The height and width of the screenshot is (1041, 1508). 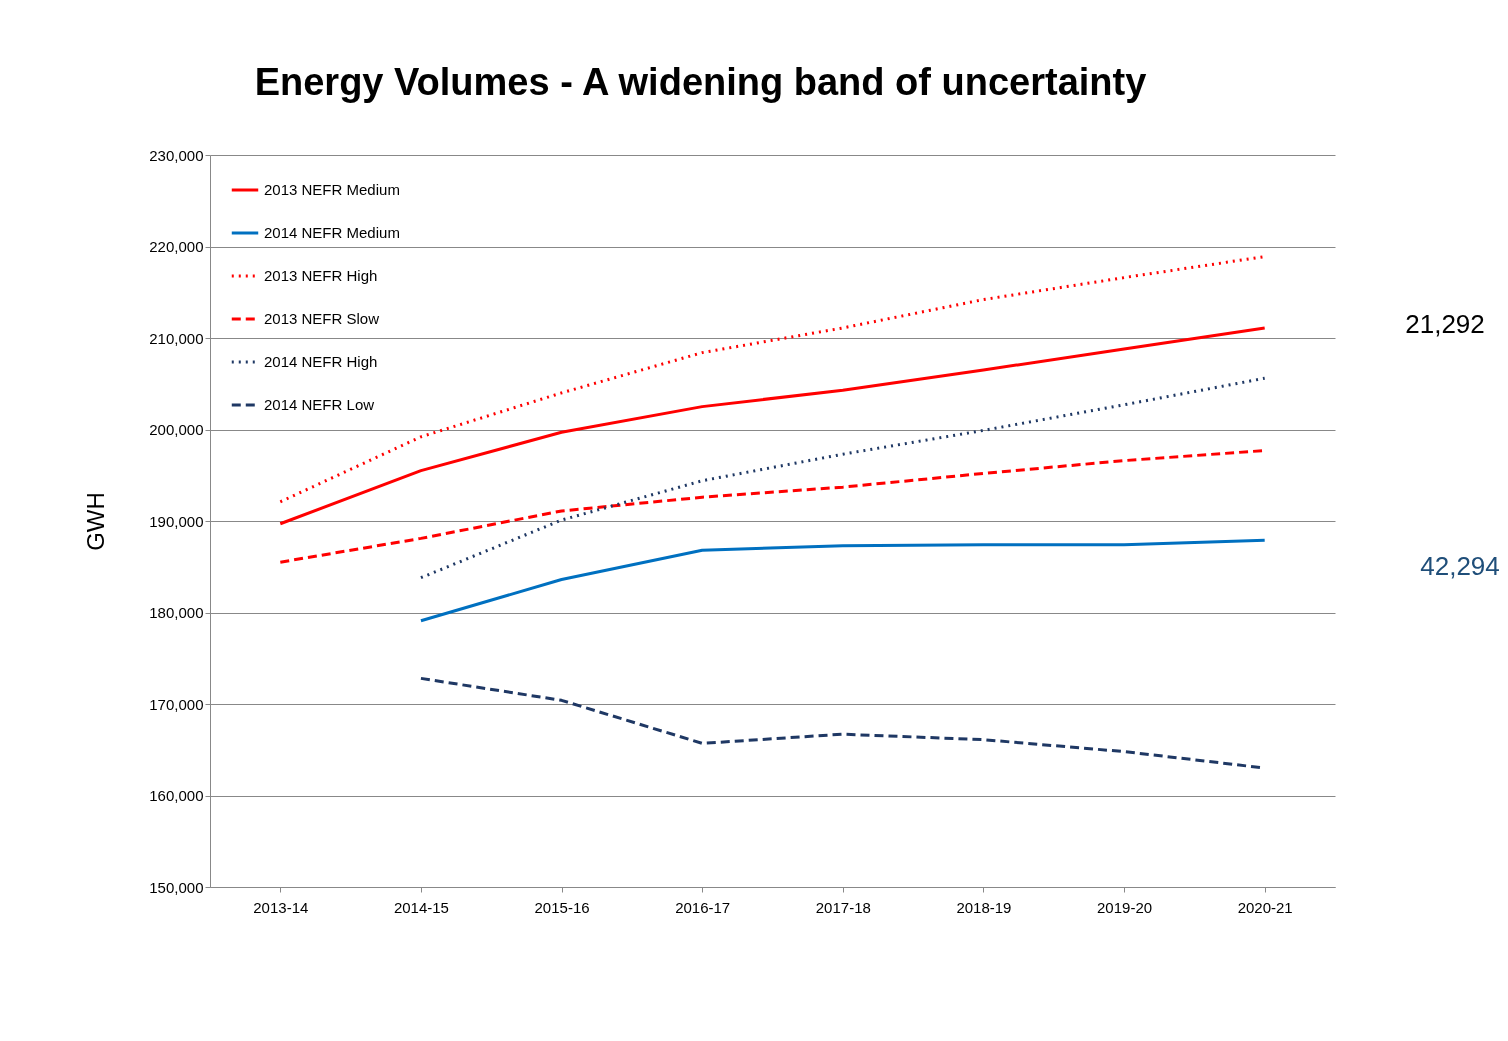 I want to click on chart-title: Energy Volumes - A widening band of uncertainty, so click(x=700, y=82).